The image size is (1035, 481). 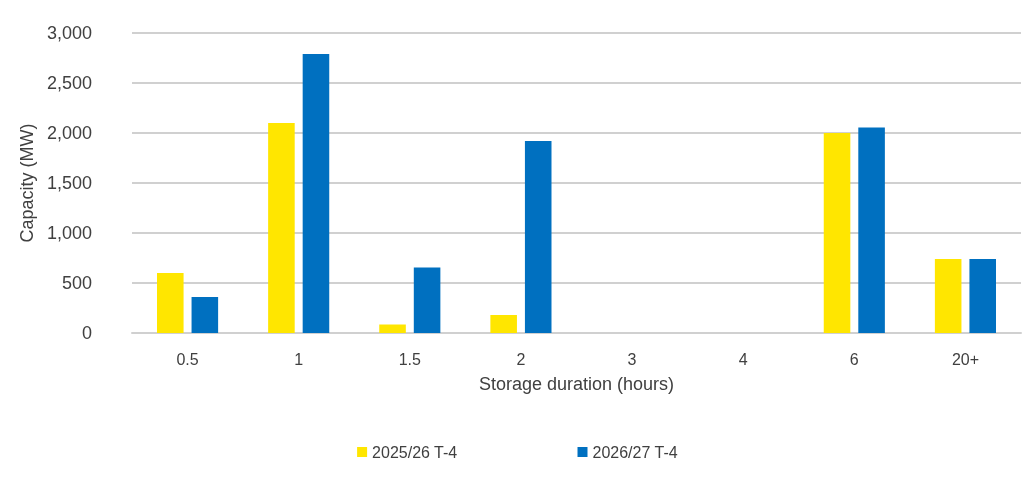 What do you see at coordinates (299, 359) in the screenshot?
I see `x-tick-label: 1` at bounding box center [299, 359].